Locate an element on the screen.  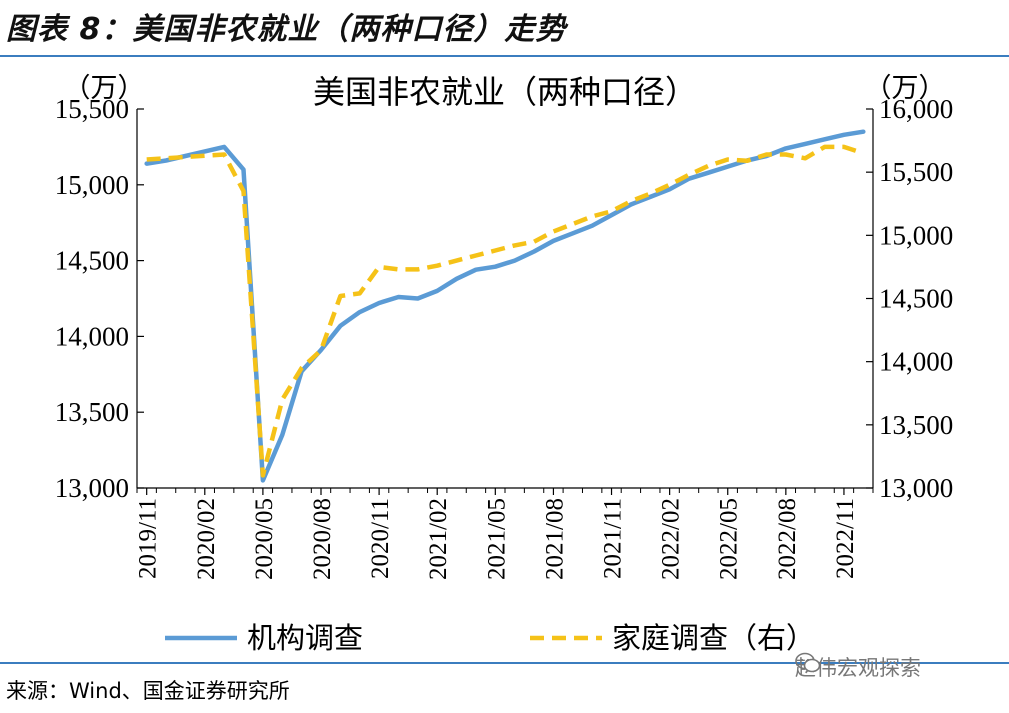
y-tick-label-right: 14,000 is located at coordinates (916, 362).